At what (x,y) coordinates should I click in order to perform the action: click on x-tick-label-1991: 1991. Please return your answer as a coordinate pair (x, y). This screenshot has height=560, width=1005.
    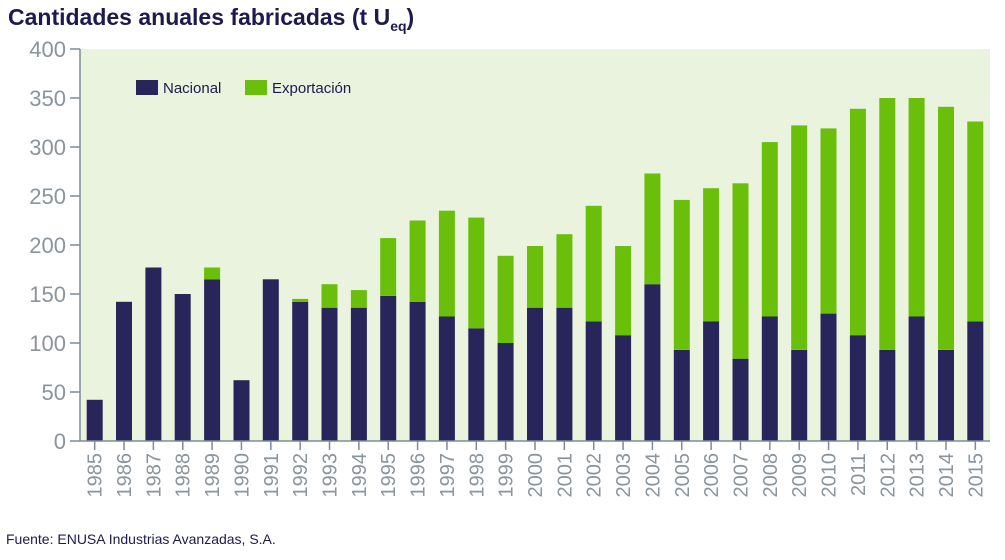
    Looking at the image, I should click on (272, 475).